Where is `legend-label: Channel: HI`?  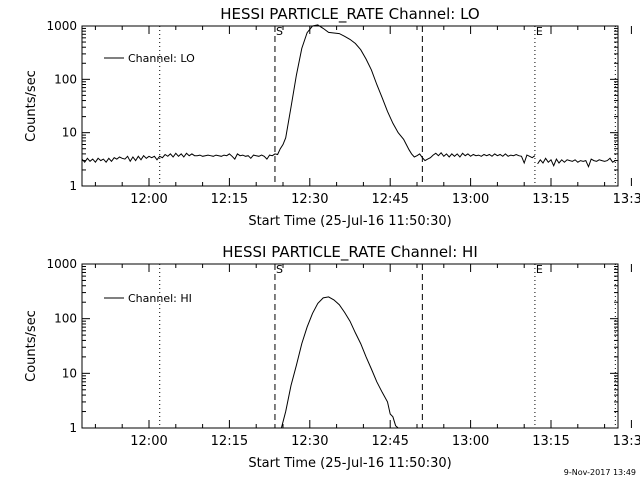
legend-label: Channel: HI is located at coordinates (160, 298).